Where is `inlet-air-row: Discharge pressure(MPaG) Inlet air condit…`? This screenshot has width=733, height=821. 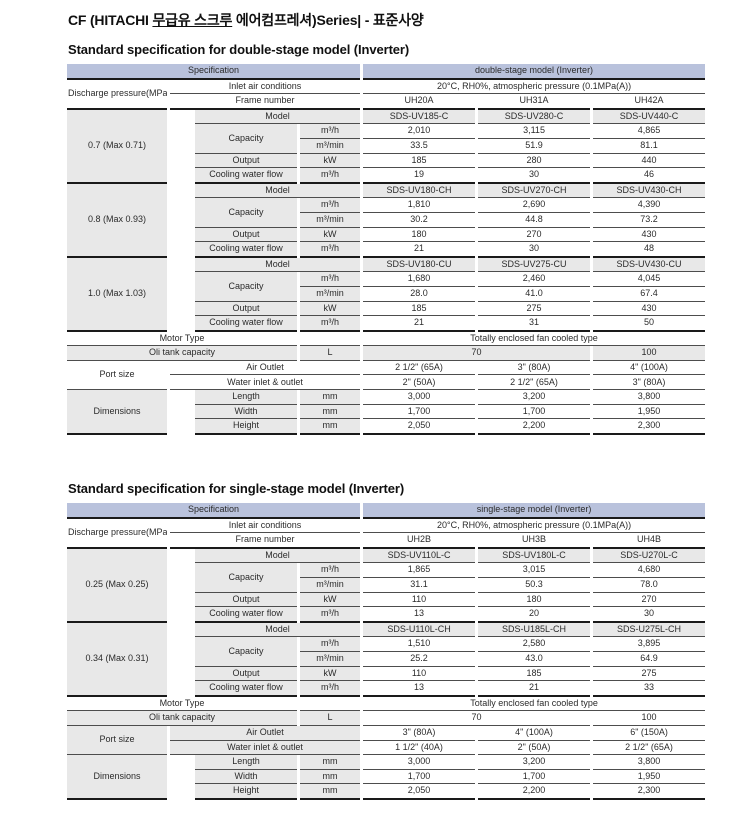 inlet-air-row: Discharge pressure(MPaG) Inlet air condit… is located at coordinates (386, 534).